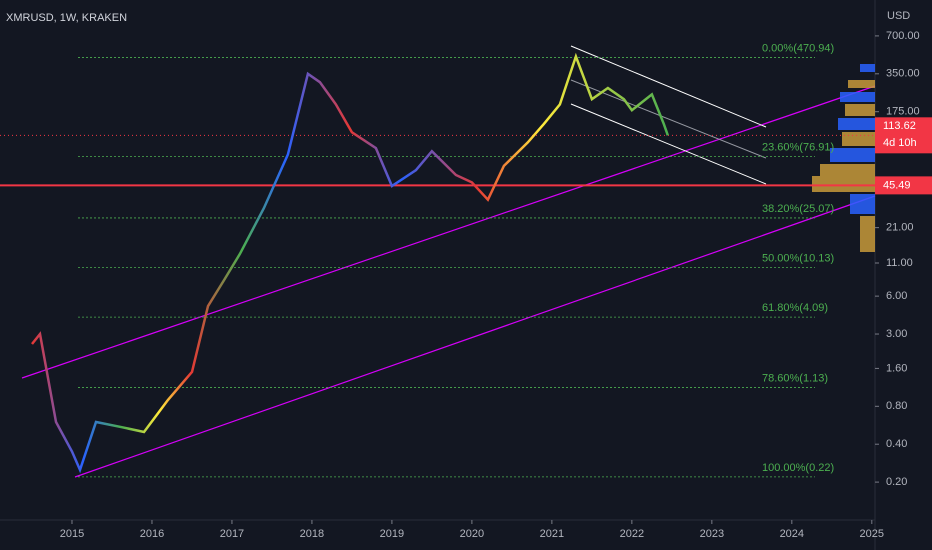 Image resolution: width=932 pixels, height=550 pixels. What do you see at coordinates (798, 468) in the screenshot?
I see `fib-label: 100.00%(0.22)` at bounding box center [798, 468].